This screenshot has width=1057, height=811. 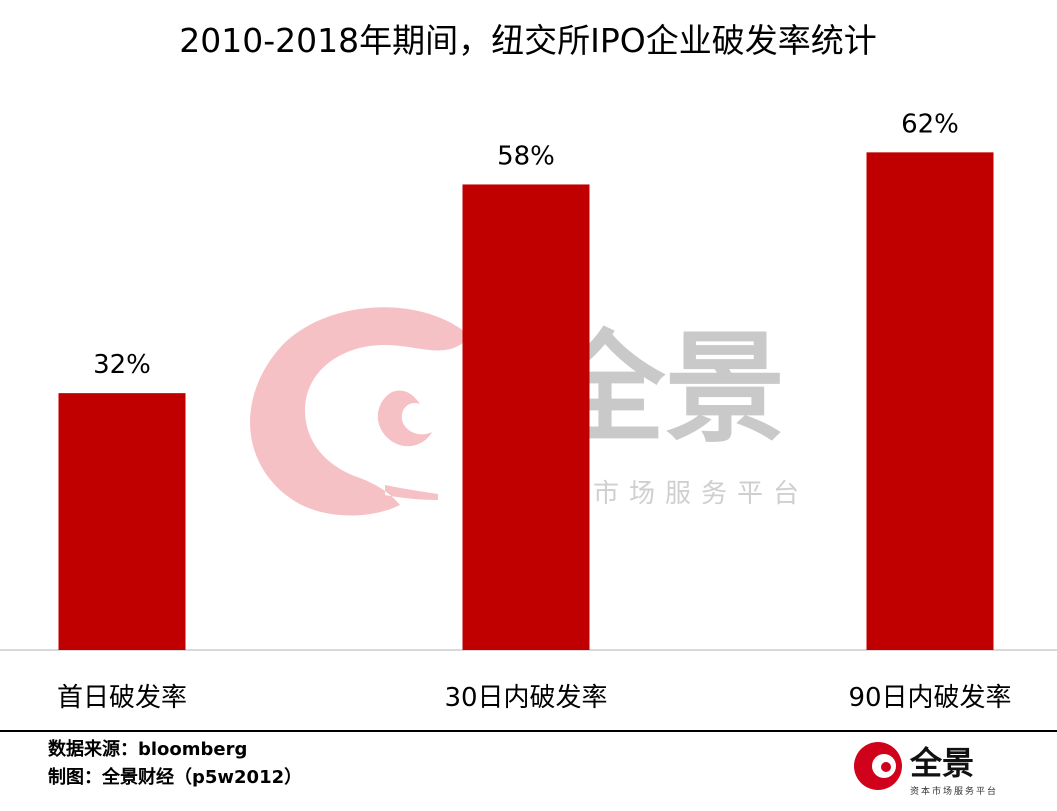 I want to click on bar-value-label: 32%, so click(x=122, y=365).